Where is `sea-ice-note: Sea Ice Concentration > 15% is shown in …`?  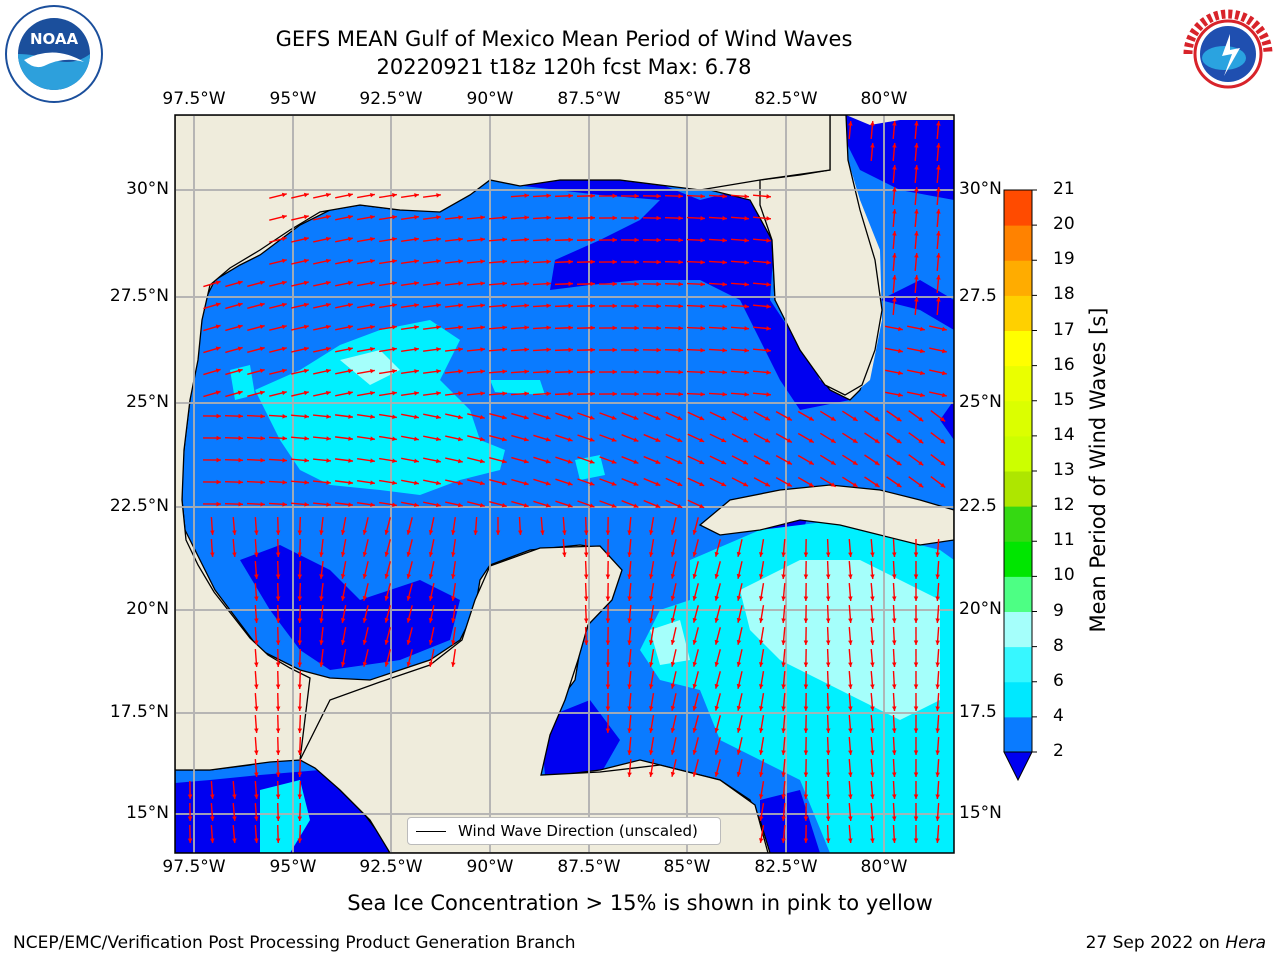
sea-ice-note: Sea Ice Concentration > 15% is shown in … is located at coordinates (640, 903).